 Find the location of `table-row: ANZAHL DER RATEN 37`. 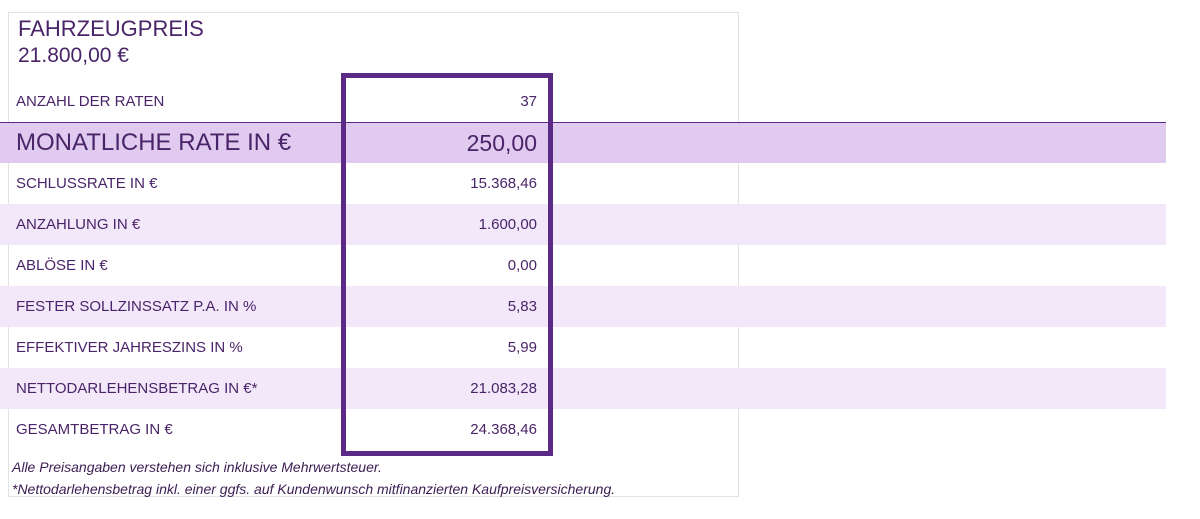

table-row: ANZAHL DER RATEN 37 is located at coordinates (583, 101).